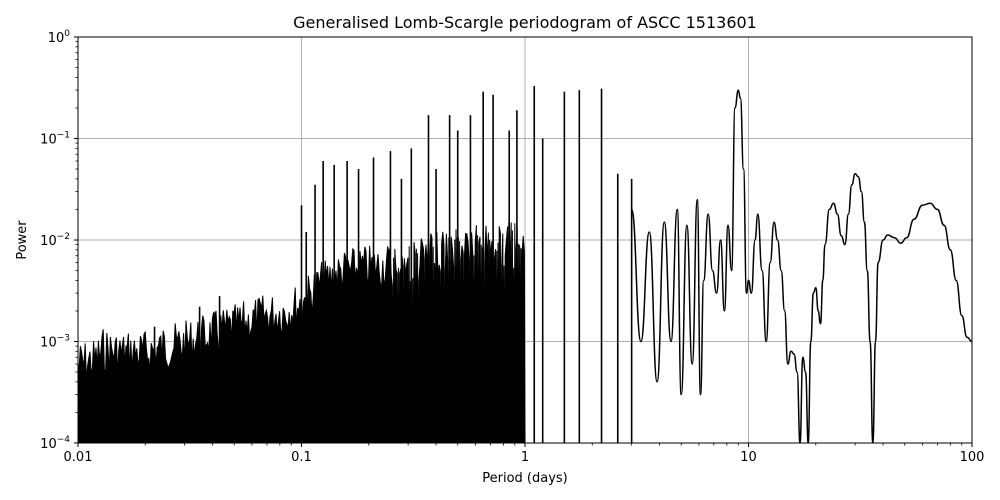 The image size is (1000, 500). What do you see at coordinates (748, 457) in the screenshot?
I see `x-tick-label: 10` at bounding box center [748, 457].